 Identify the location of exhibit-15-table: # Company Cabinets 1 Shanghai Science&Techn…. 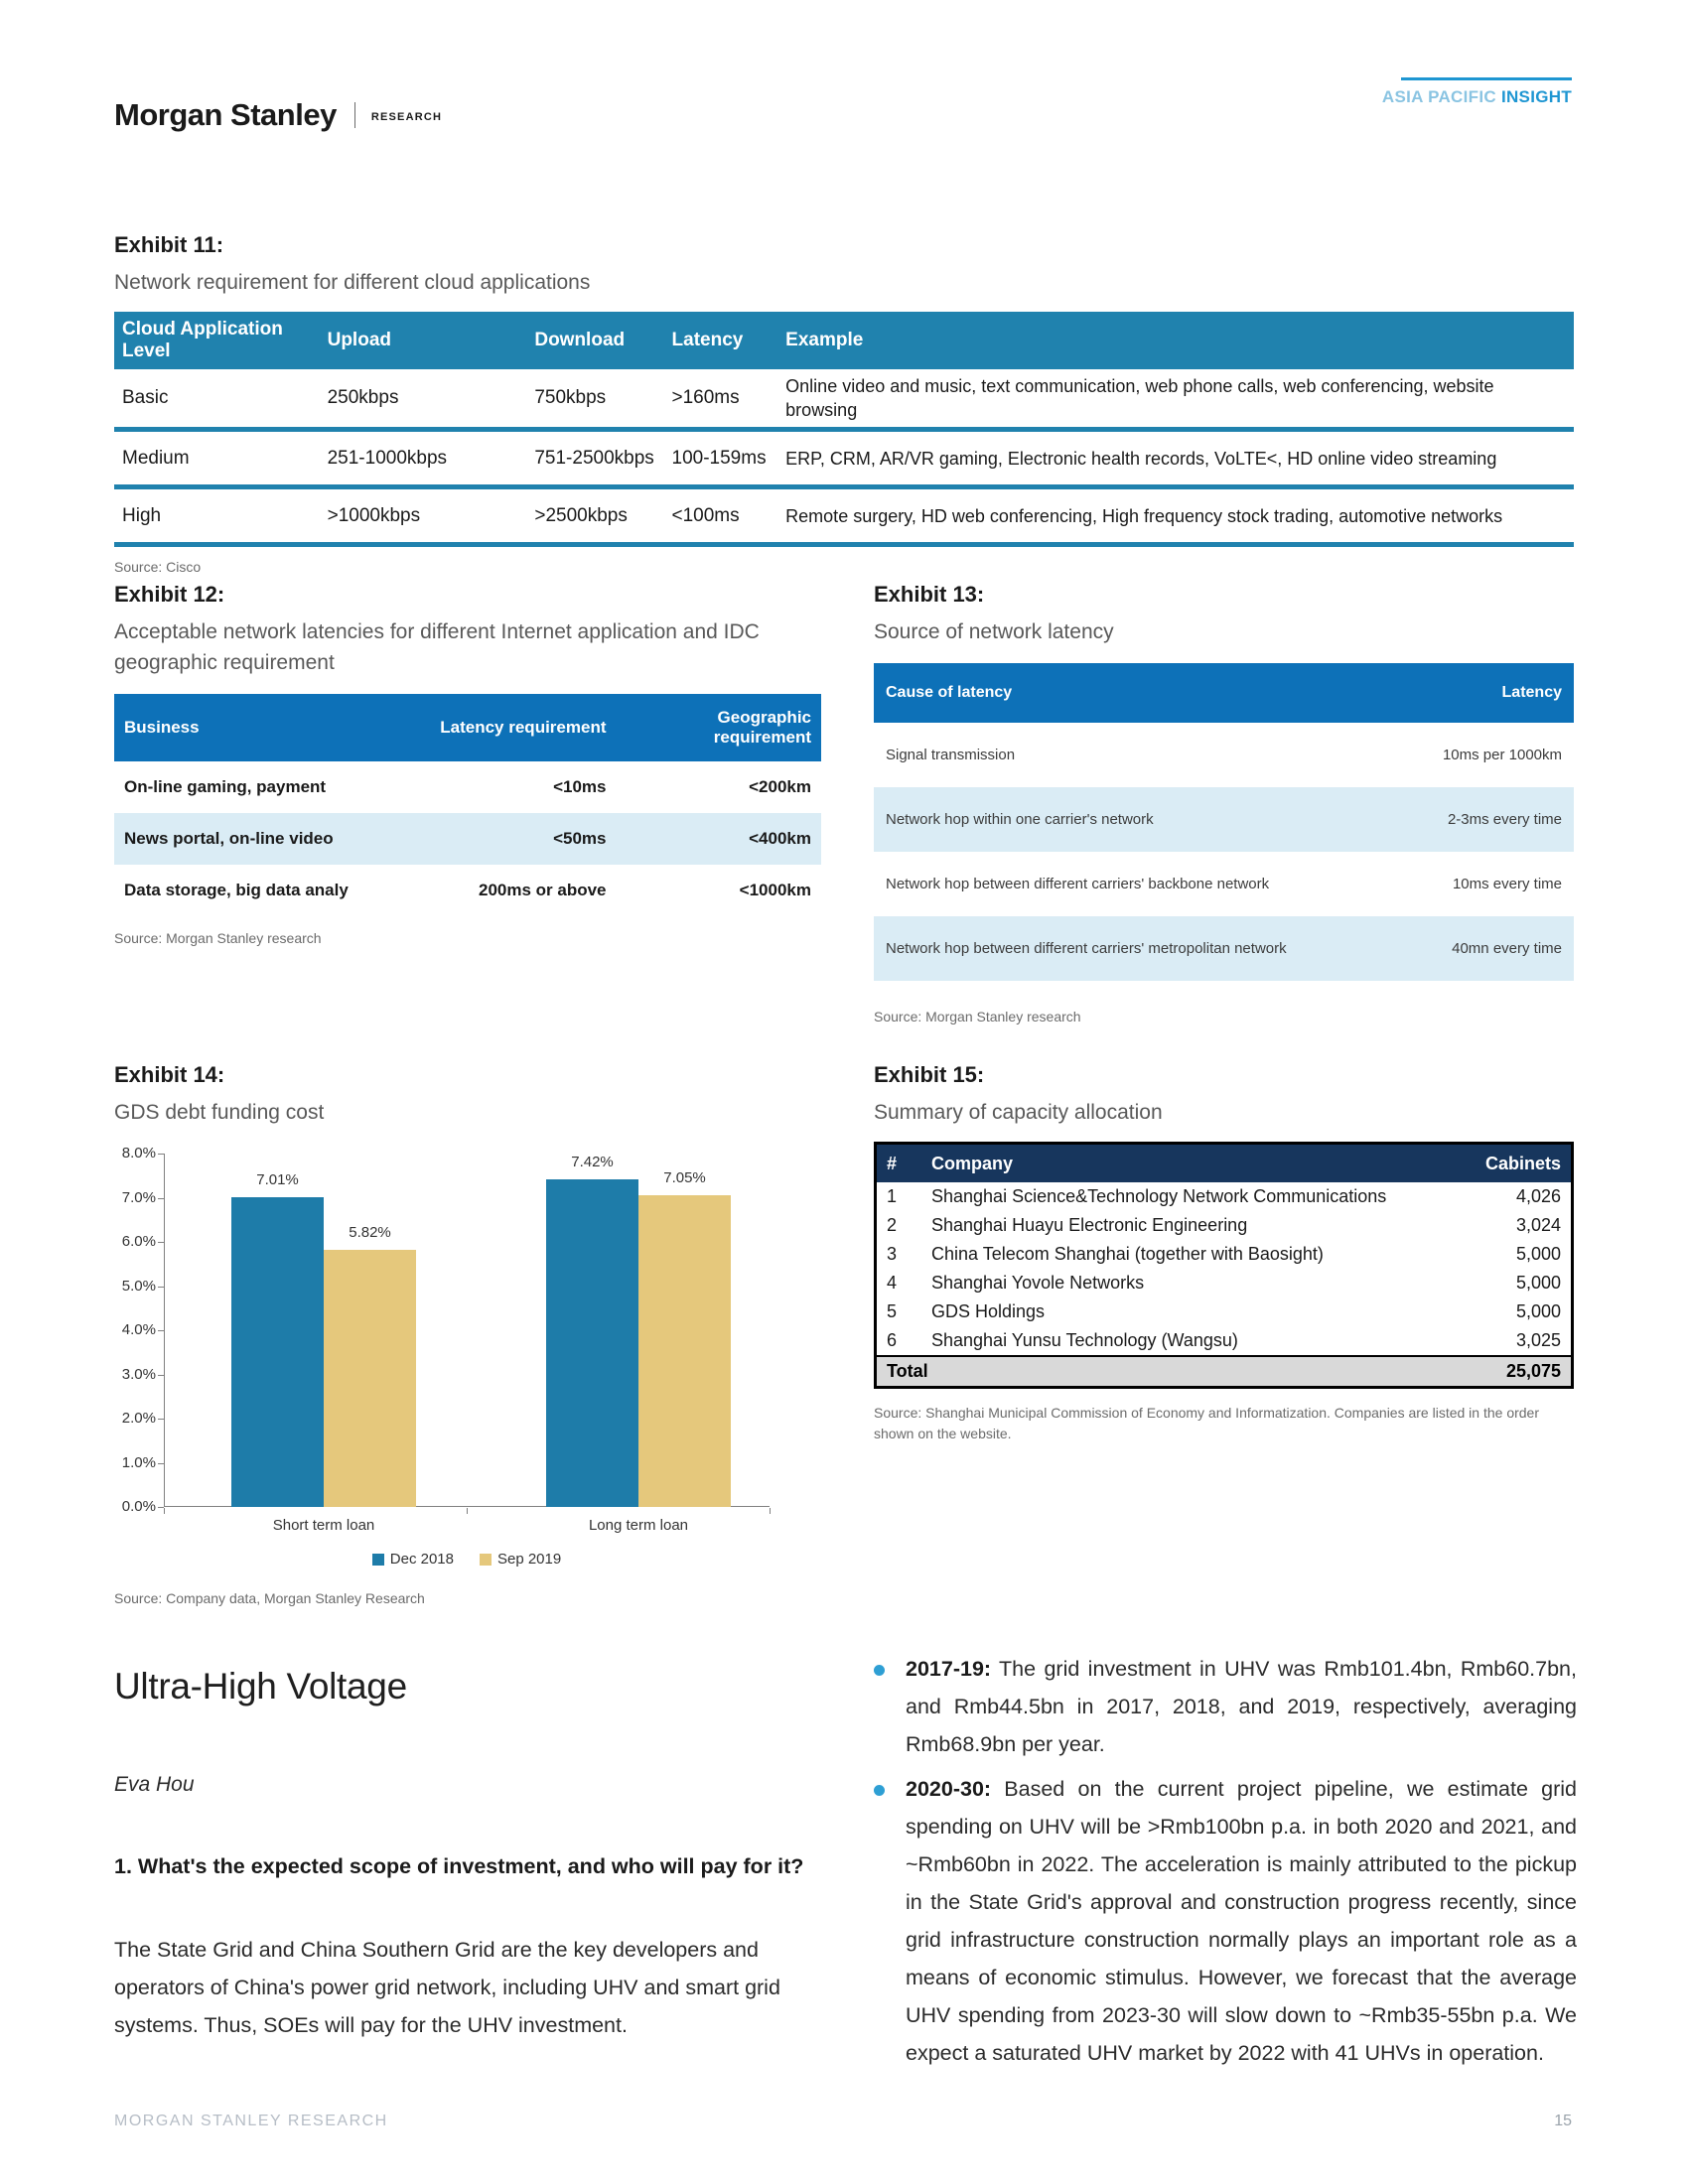
(1224, 1250).